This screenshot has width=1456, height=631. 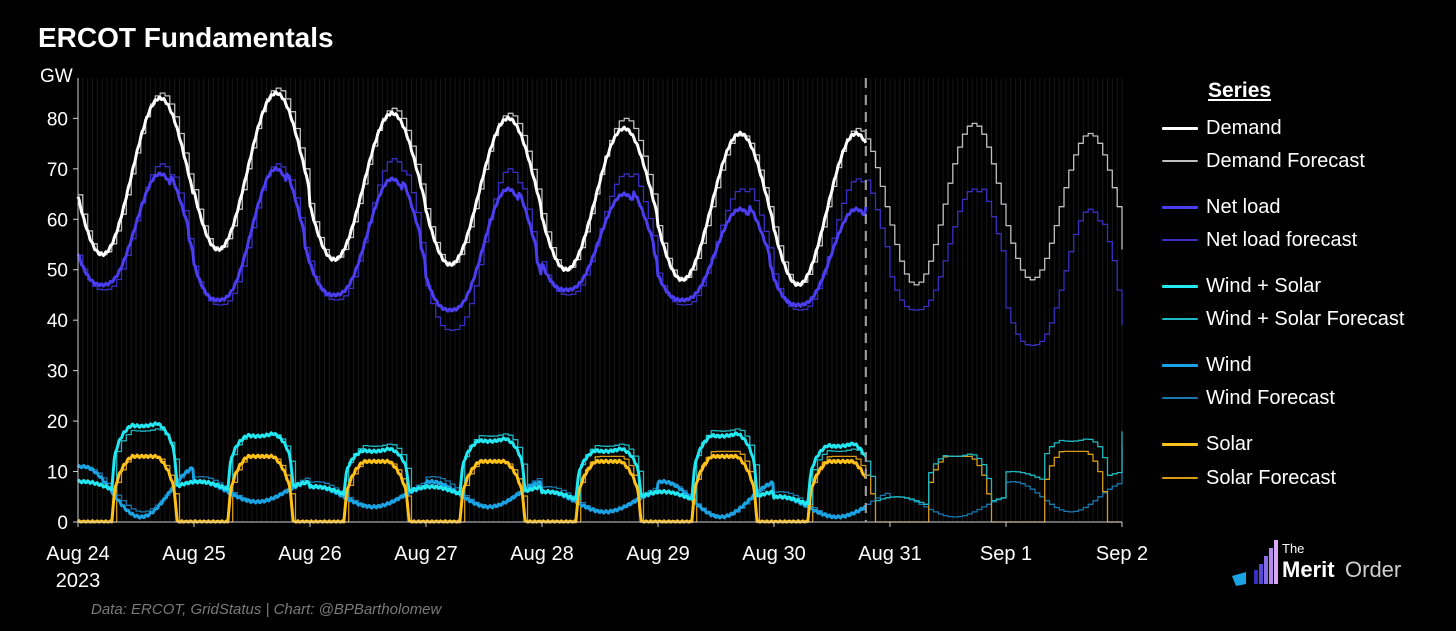 I want to click on legend-label: Net load forecast, so click(x=1282, y=239).